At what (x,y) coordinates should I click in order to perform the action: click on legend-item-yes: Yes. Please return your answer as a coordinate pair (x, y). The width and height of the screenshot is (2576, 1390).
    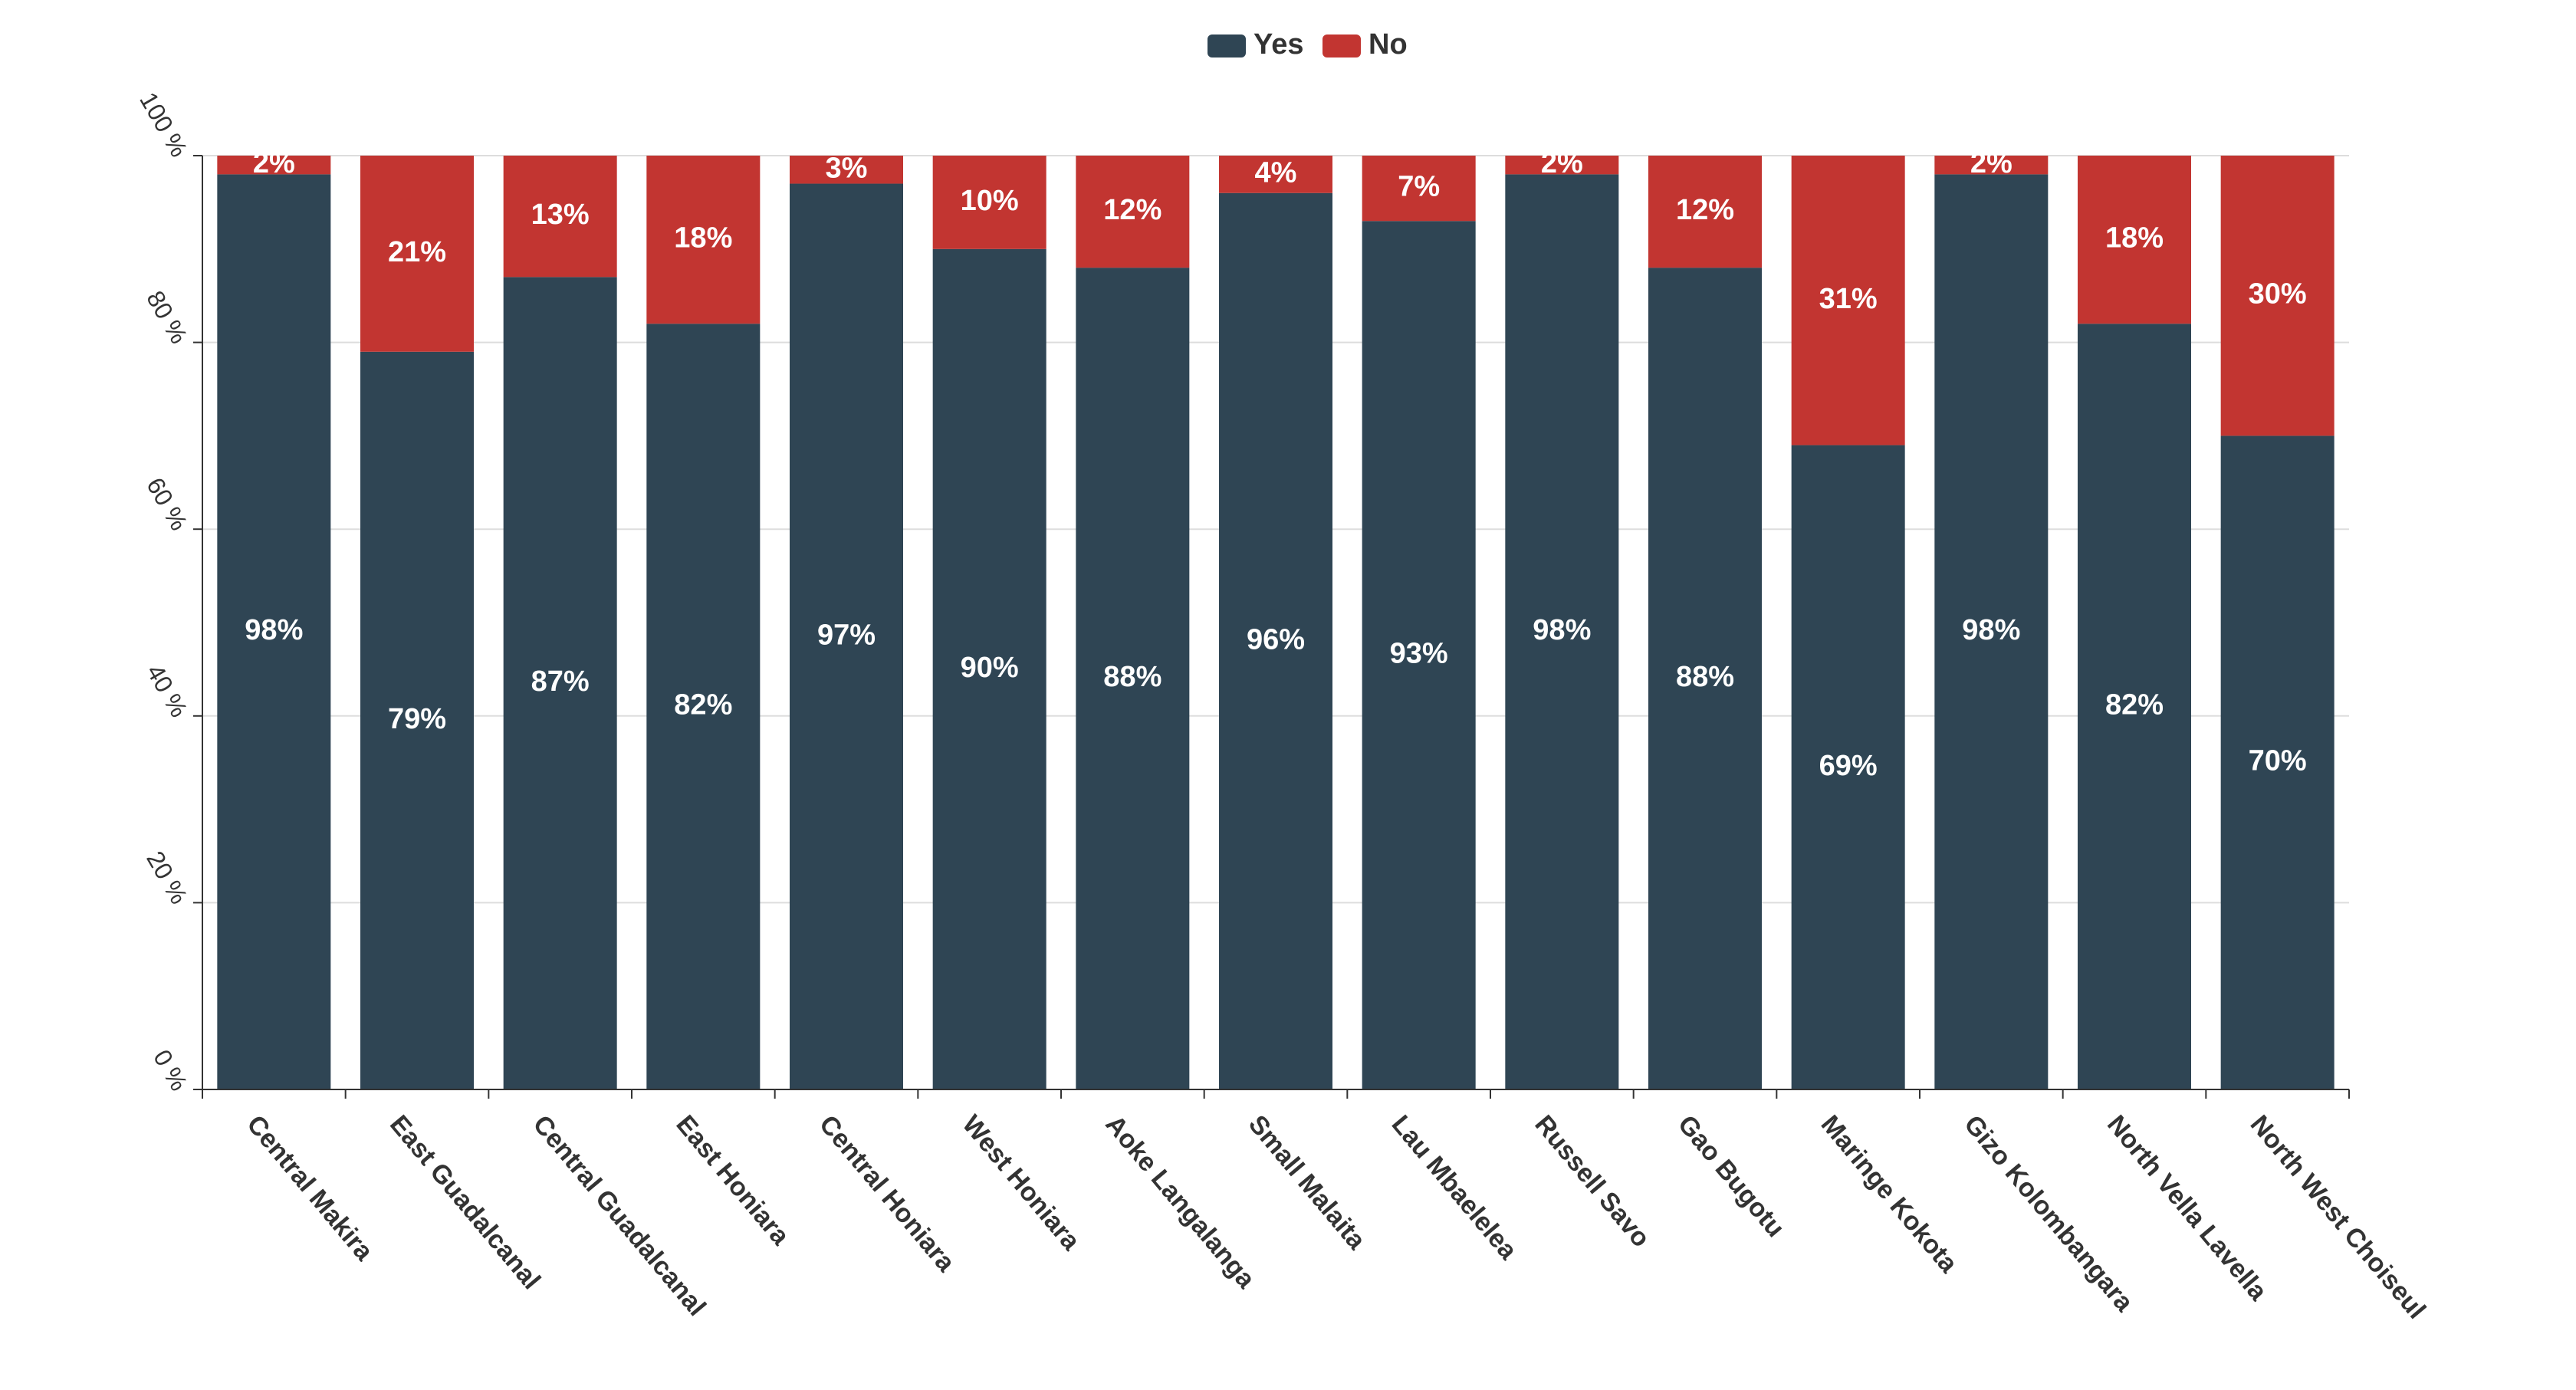
    Looking at the image, I should click on (1256, 44).